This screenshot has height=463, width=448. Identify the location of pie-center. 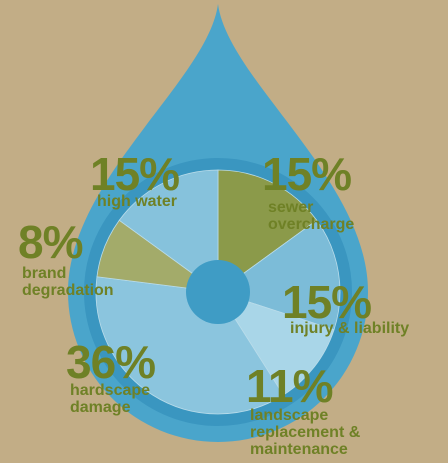
(218, 292).